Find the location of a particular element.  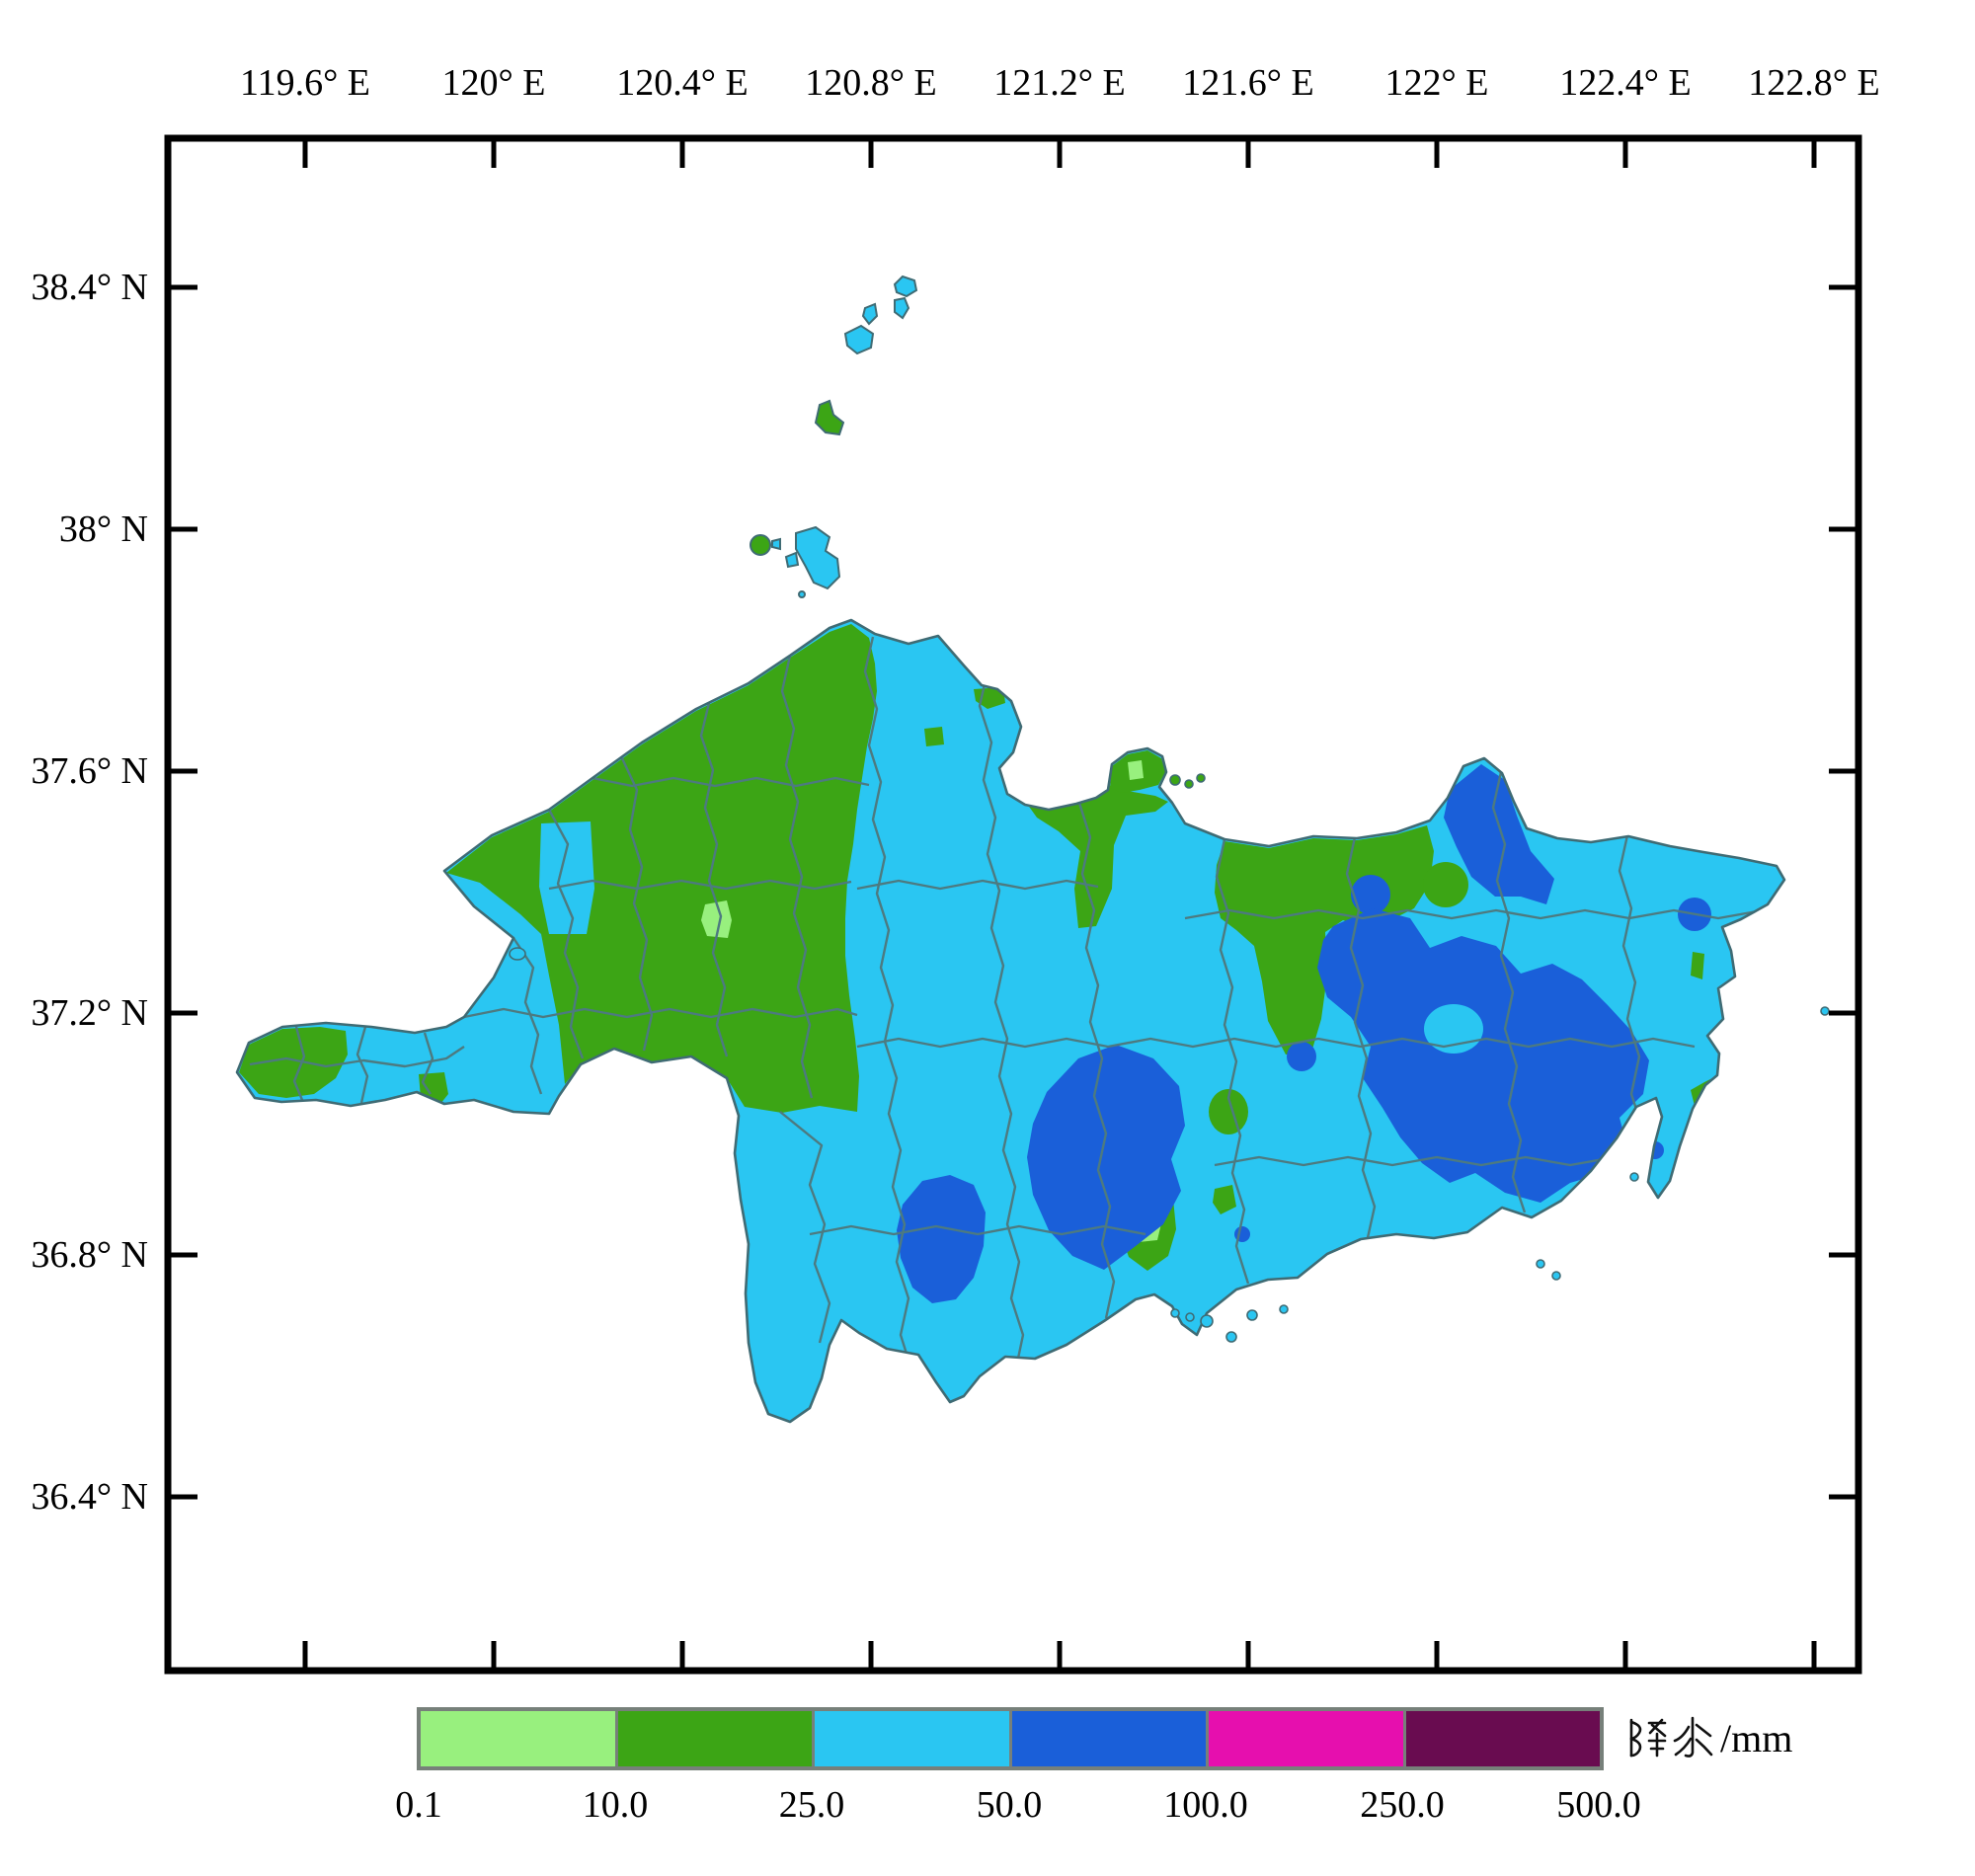

blue-south-central-blob is located at coordinates (1106, 1157).